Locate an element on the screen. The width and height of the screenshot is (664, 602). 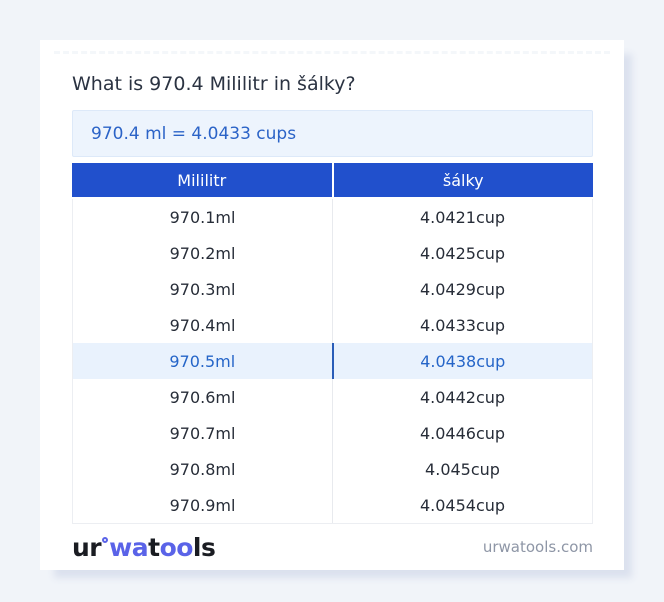
cup-cell: 4.0433cup is located at coordinates (462, 325).